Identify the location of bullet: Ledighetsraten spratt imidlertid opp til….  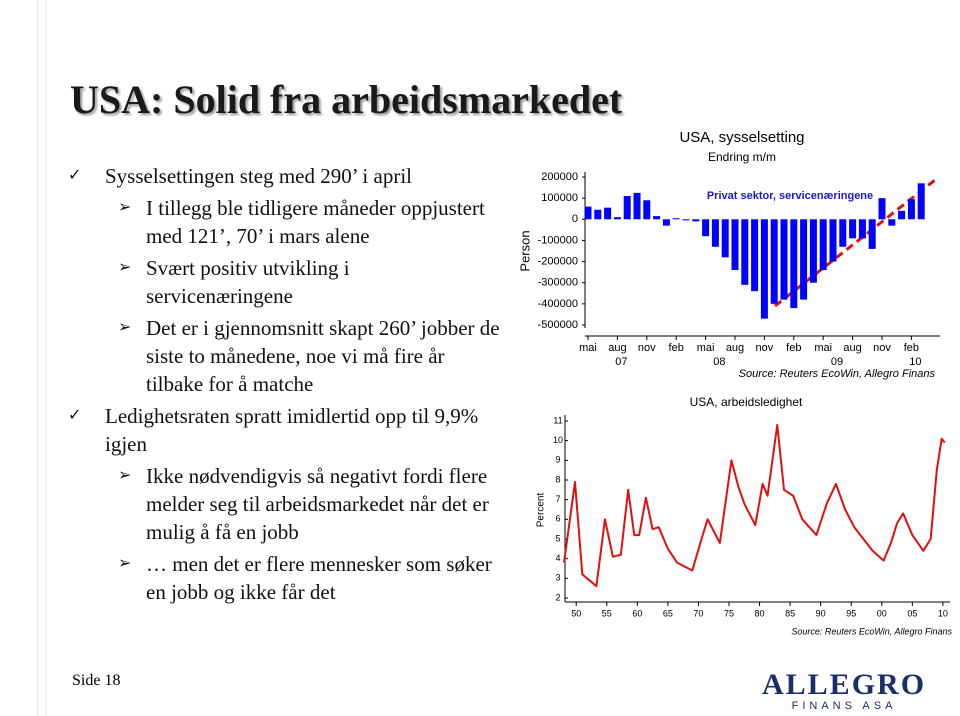
(284, 430).